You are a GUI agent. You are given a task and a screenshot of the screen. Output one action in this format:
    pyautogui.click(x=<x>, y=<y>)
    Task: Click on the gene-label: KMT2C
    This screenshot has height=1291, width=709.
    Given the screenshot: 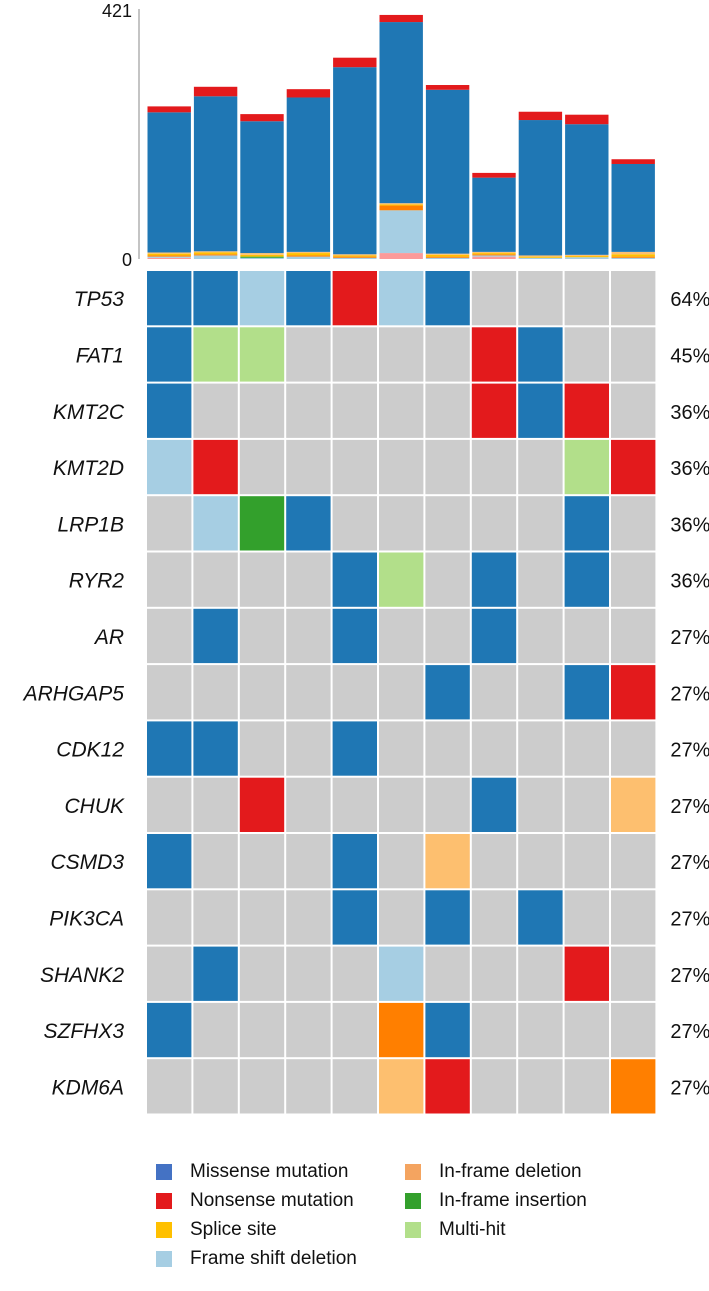 What is the action you would take?
    pyautogui.click(x=89, y=412)
    